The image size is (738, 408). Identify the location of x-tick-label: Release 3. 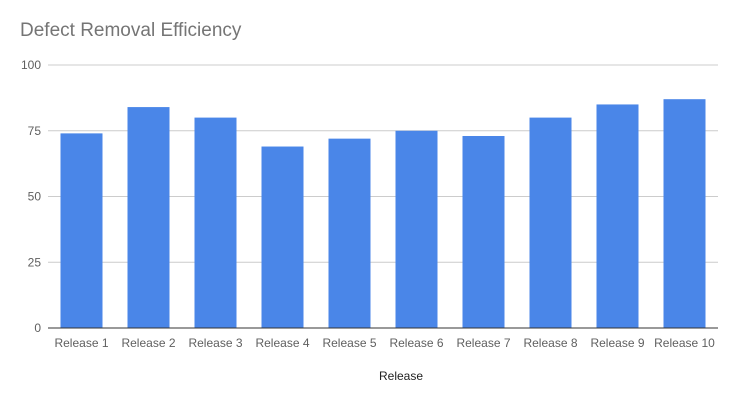
(215, 343).